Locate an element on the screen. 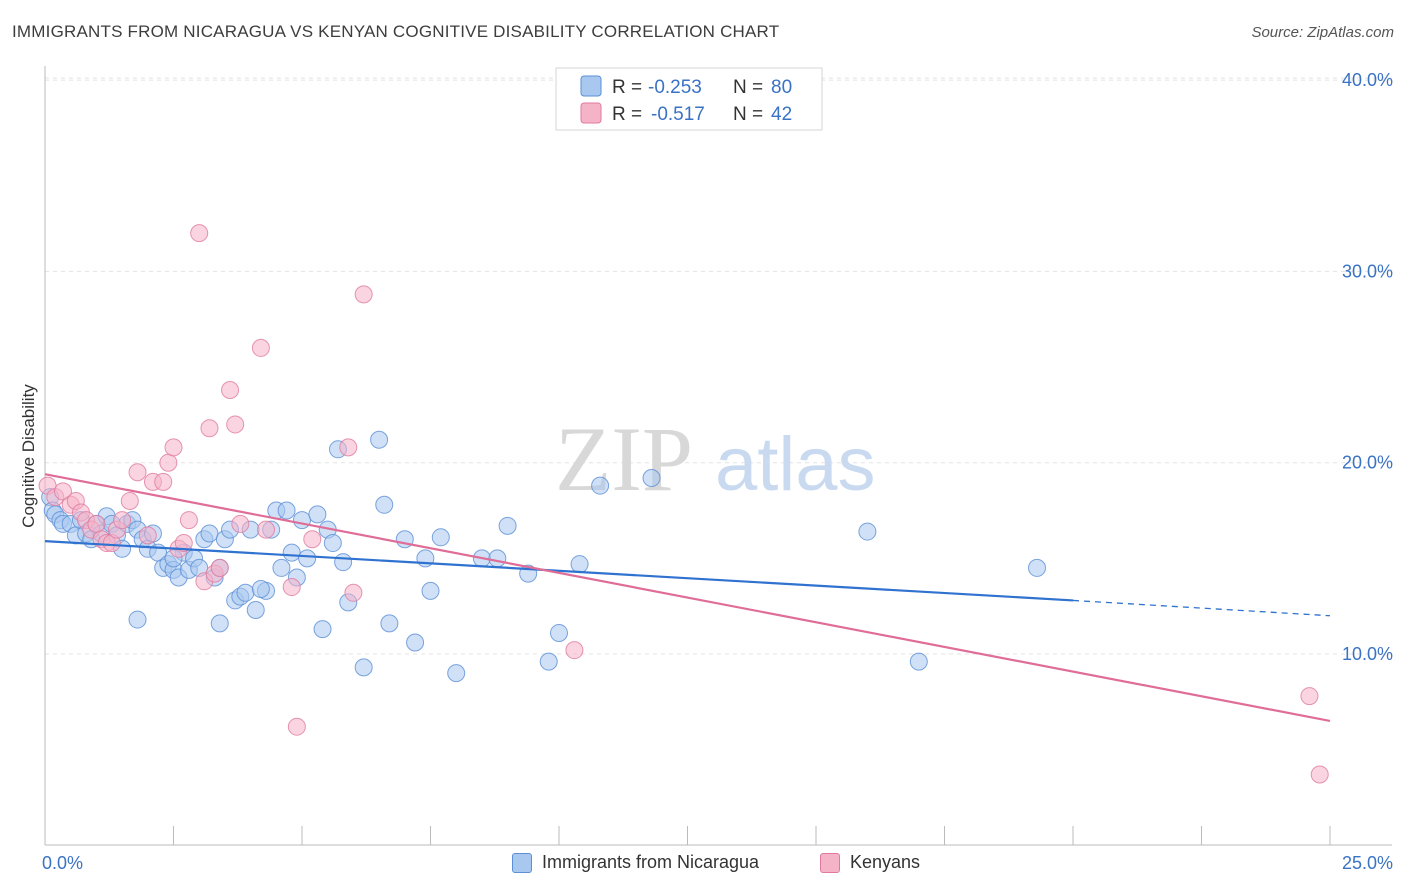  legend-n-label-2: N = is located at coordinates (748, 114).